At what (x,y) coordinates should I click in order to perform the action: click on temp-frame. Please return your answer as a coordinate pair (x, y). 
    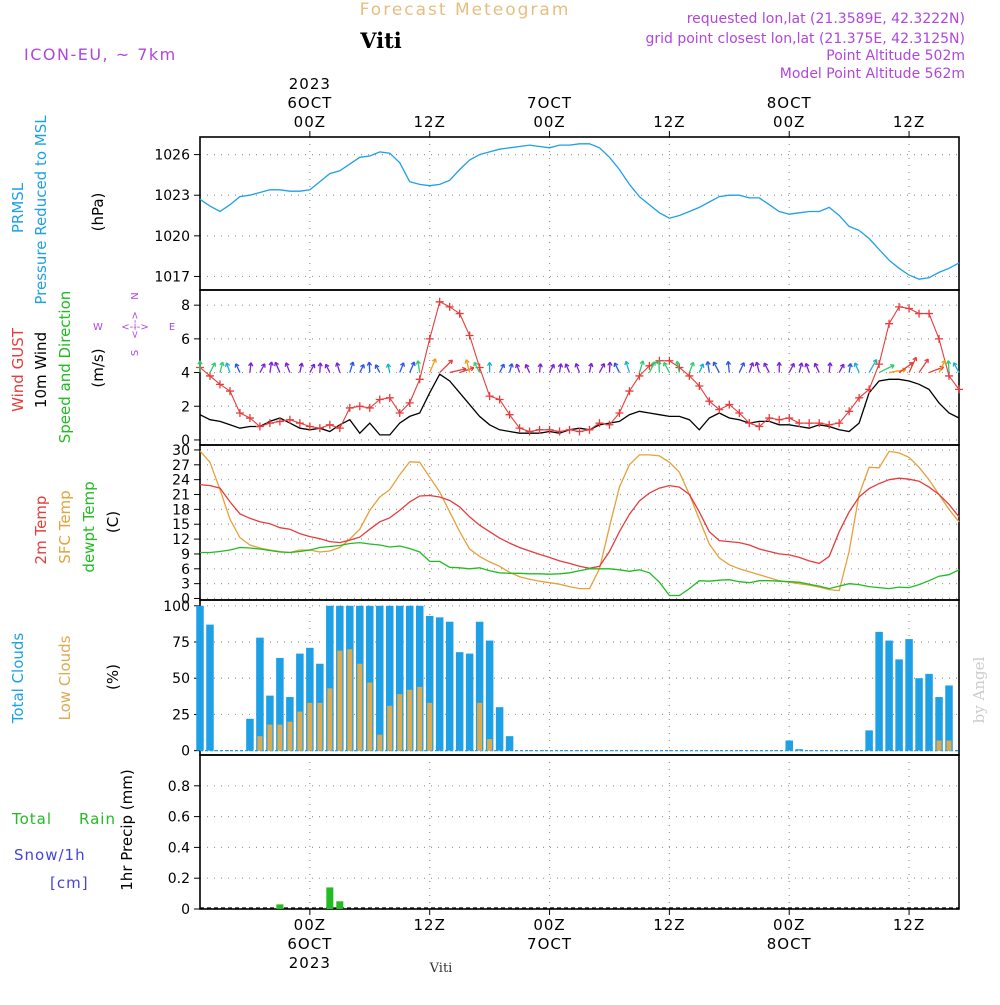
    Looking at the image, I should click on (579, 522).